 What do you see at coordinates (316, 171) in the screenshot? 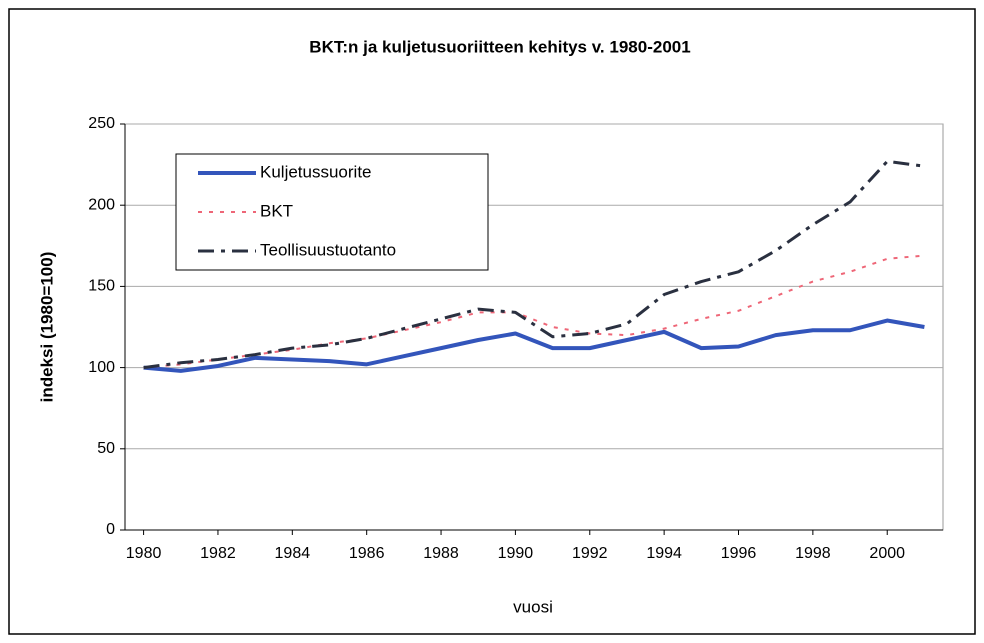
I see `legend-label: Kuljetussuorite` at bounding box center [316, 171].